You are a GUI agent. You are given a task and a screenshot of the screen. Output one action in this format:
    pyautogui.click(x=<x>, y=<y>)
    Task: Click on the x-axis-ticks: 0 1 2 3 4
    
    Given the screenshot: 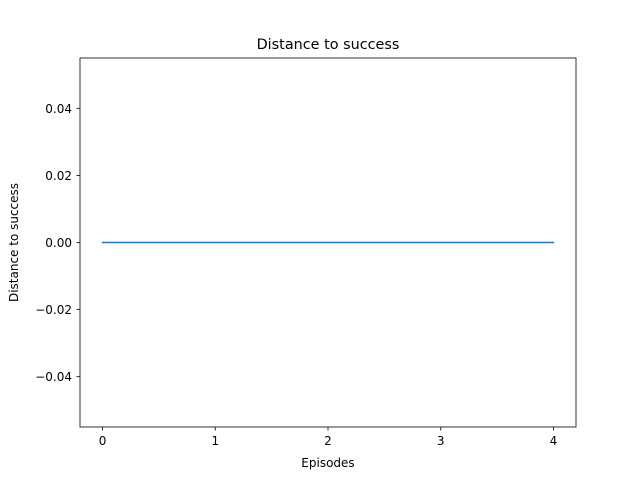 What is the action you would take?
    pyautogui.click(x=328, y=437)
    